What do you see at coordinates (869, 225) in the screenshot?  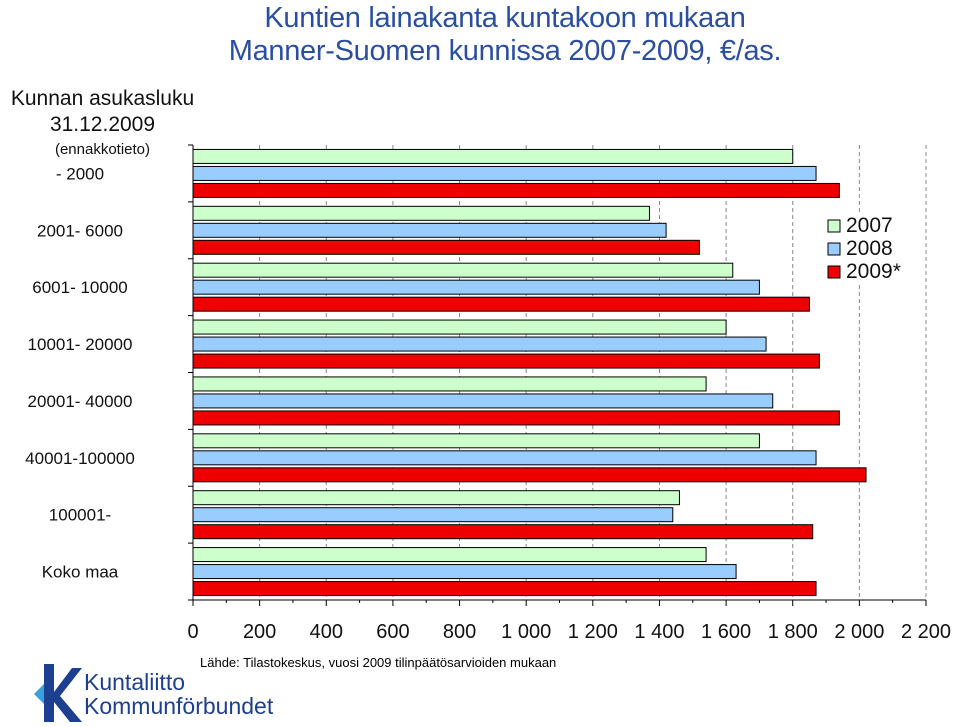 I see `legend-label: 2007` at bounding box center [869, 225].